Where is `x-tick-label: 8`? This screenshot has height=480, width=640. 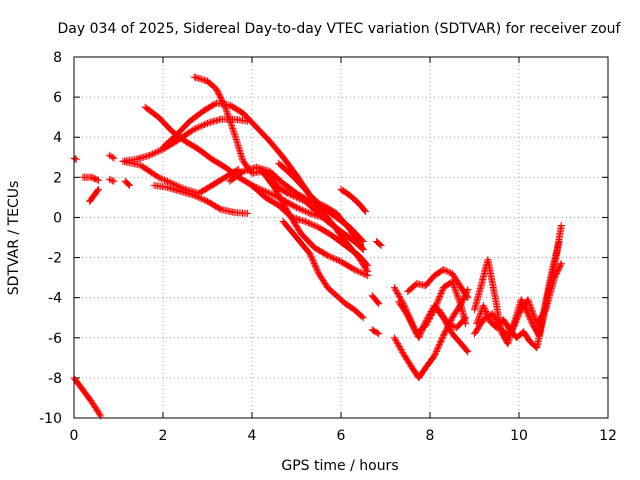
x-tick-label: 8 is located at coordinates (430, 436).